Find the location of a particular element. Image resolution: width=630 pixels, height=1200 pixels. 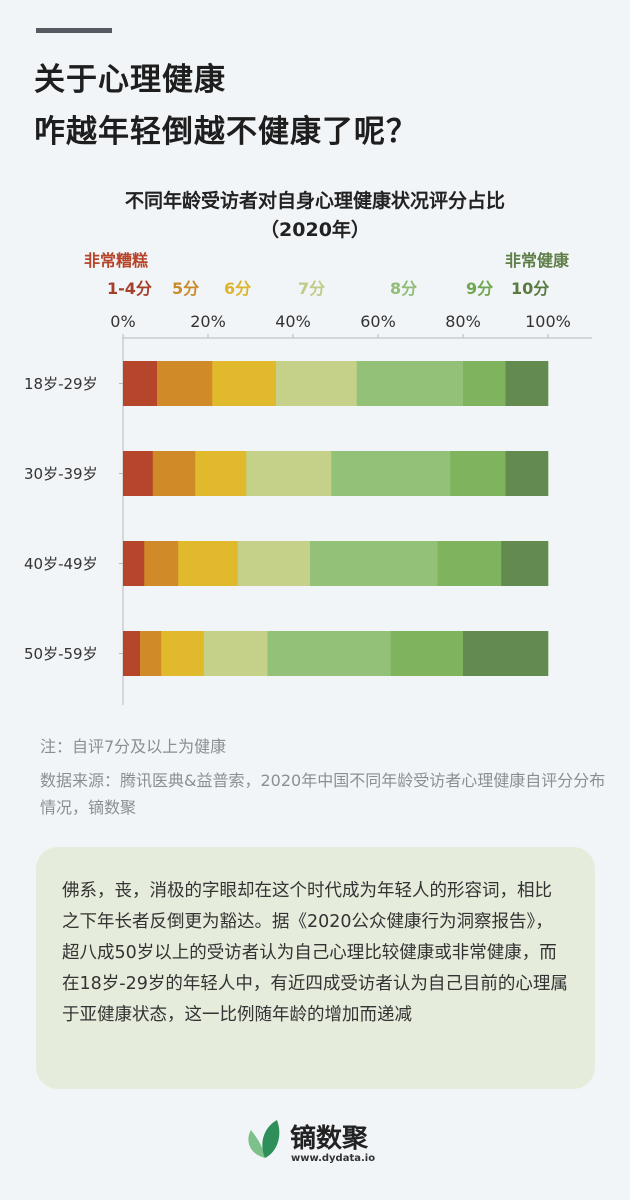

brand-name: 镝数聚 is located at coordinates (329, 1139).